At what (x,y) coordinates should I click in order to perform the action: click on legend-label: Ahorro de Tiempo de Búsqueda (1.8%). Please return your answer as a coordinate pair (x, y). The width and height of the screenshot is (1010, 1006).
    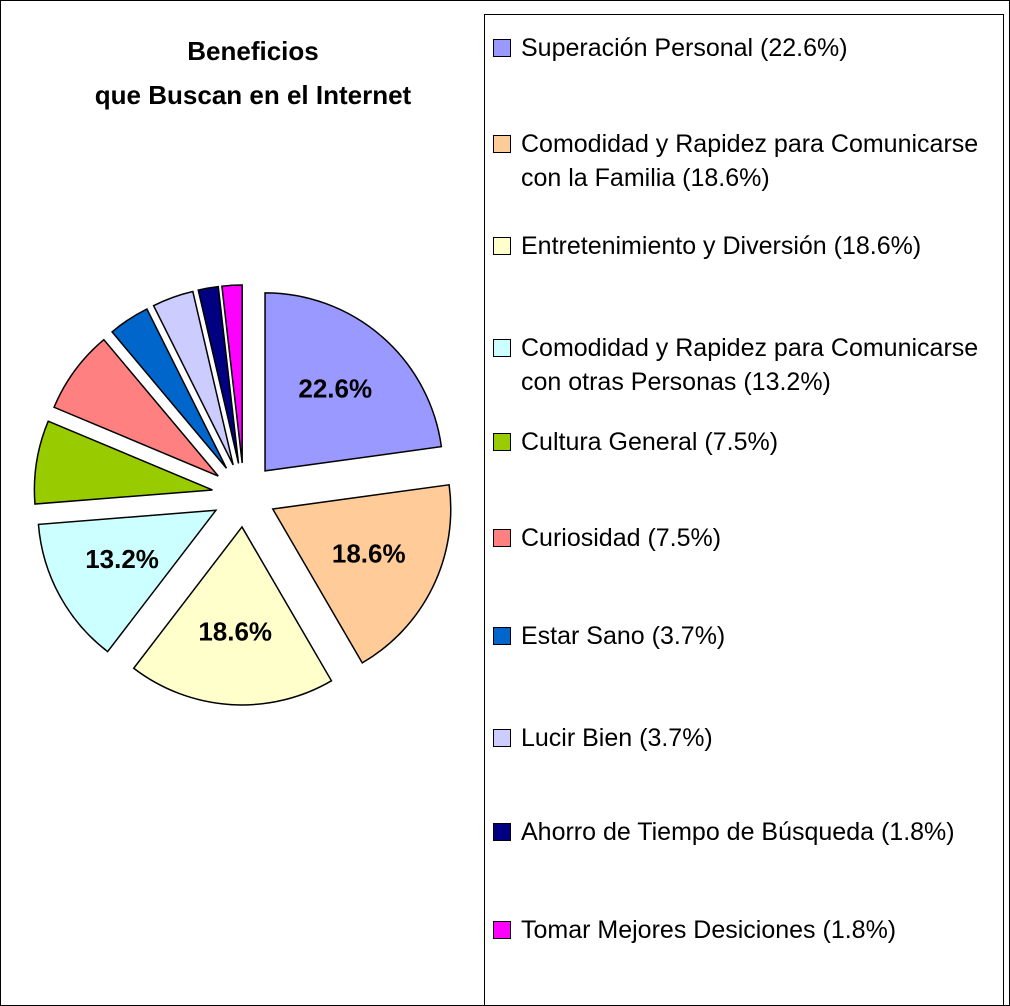
    Looking at the image, I should click on (738, 832).